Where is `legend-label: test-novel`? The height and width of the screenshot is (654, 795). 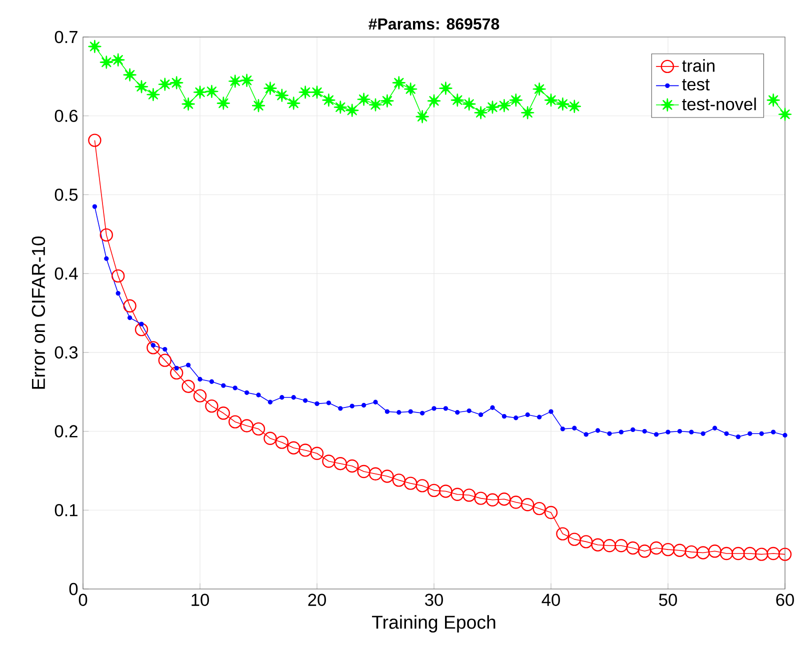
legend-label: test-novel is located at coordinates (719, 104).